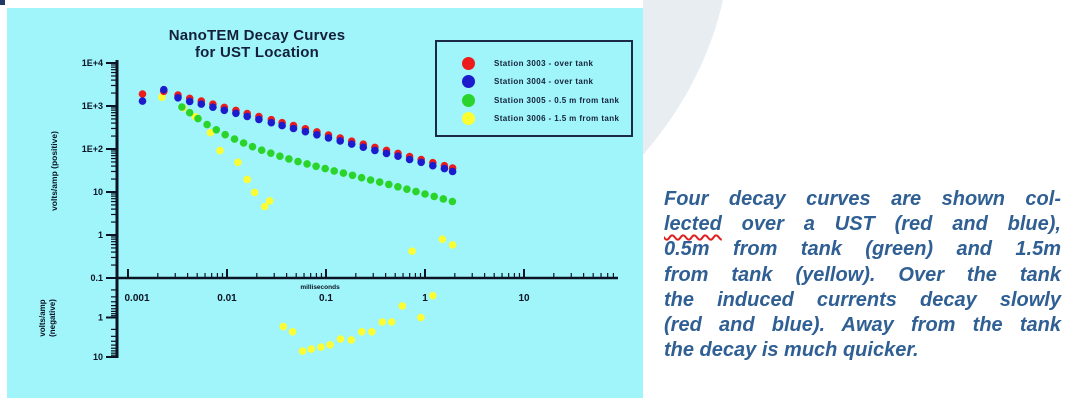  I want to click on svg-text: 0.001, so click(136, 298).